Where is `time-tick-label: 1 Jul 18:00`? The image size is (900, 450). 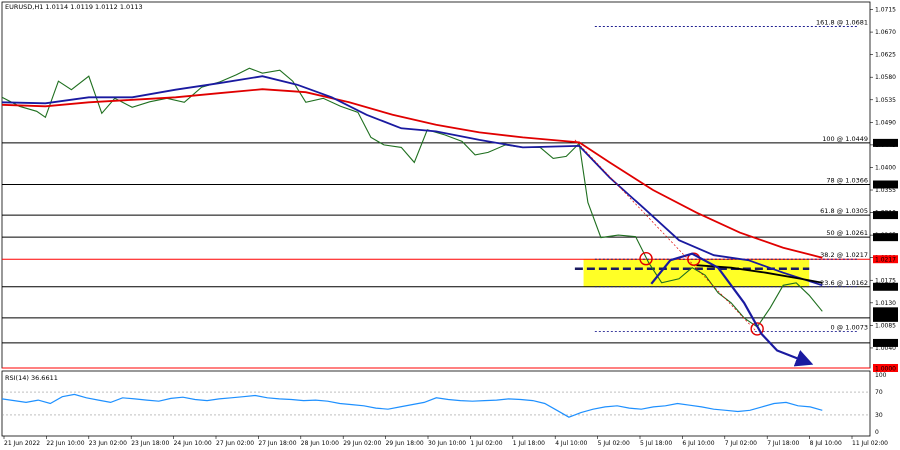 time-tick-label: 1 Jul 18:00 is located at coordinates (529, 443).